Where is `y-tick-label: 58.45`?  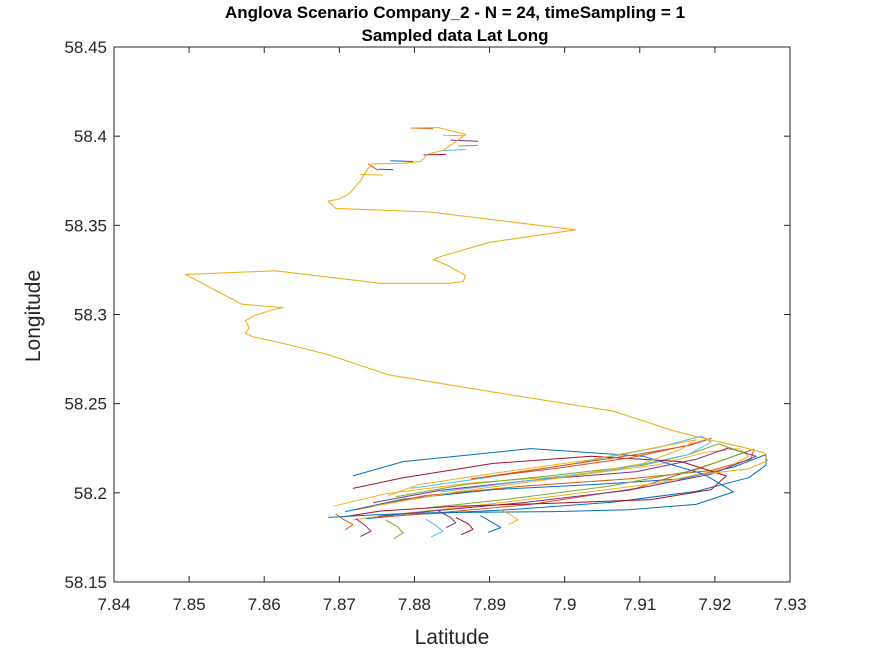 y-tick-label: 58.45 is located at coordinates (85, 47).